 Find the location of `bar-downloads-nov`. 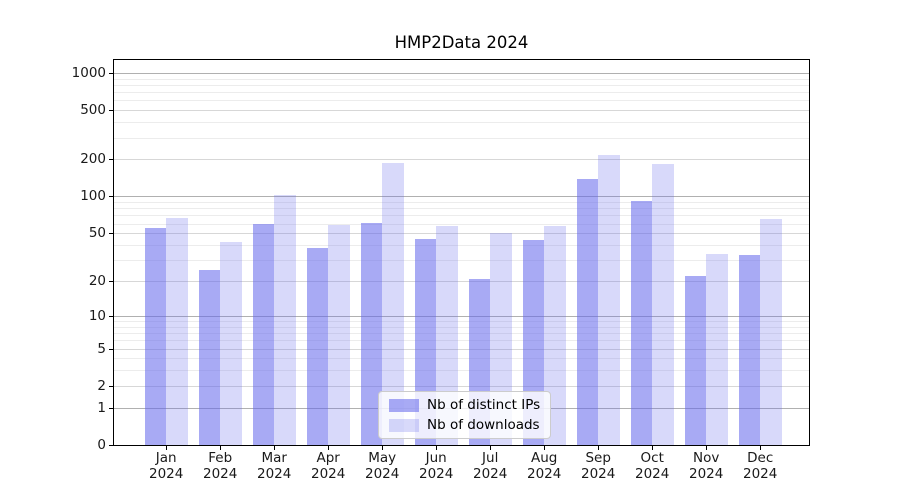

bar-downloads-nov is located at coordinates (717, 349).